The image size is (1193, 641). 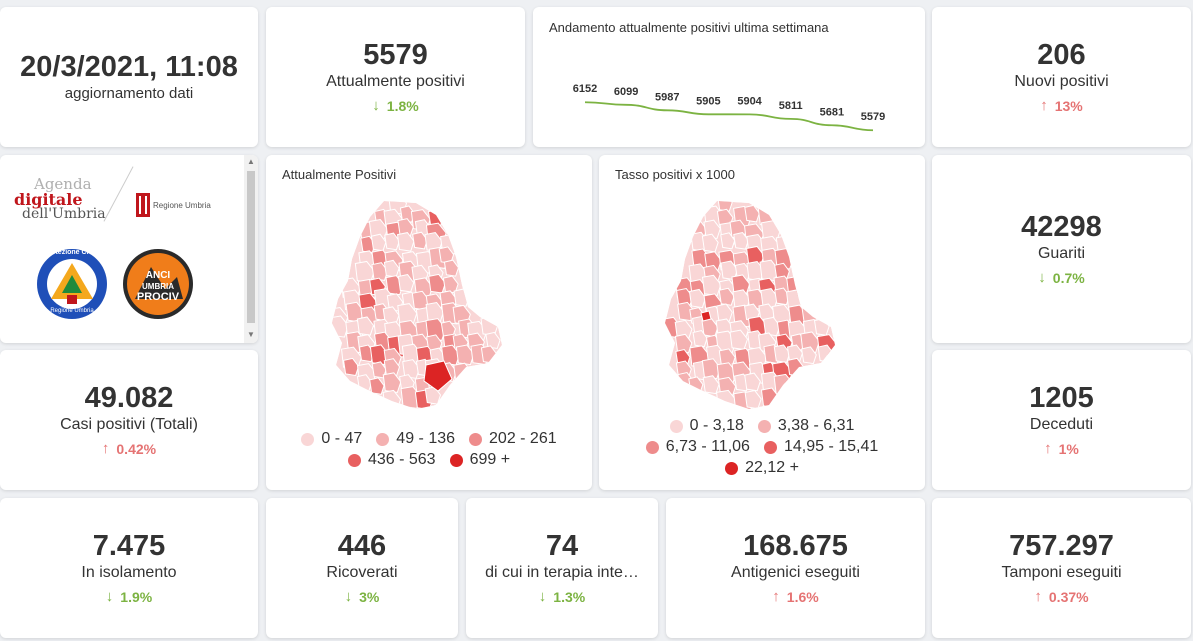 I want to click on logos-scrollbar: ▲ ▼, so click(x=251, y=249).